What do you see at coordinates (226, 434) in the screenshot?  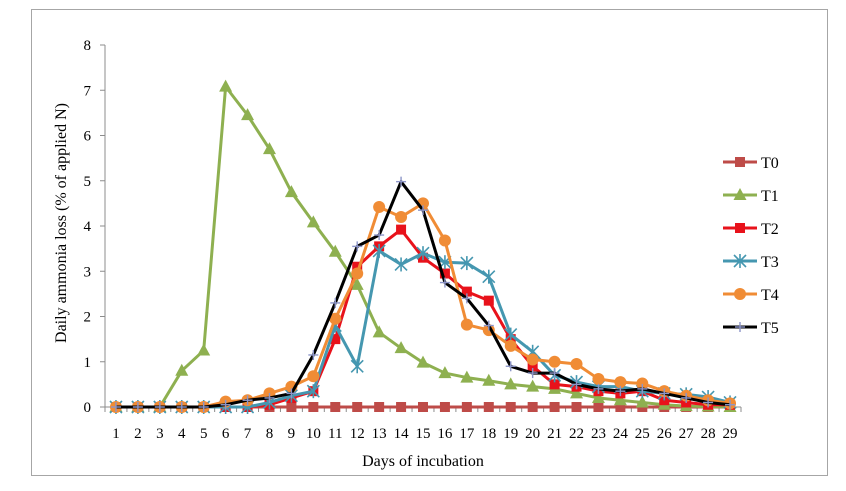 I see `x-tick-label: 6` at bounding box center [226, 434].